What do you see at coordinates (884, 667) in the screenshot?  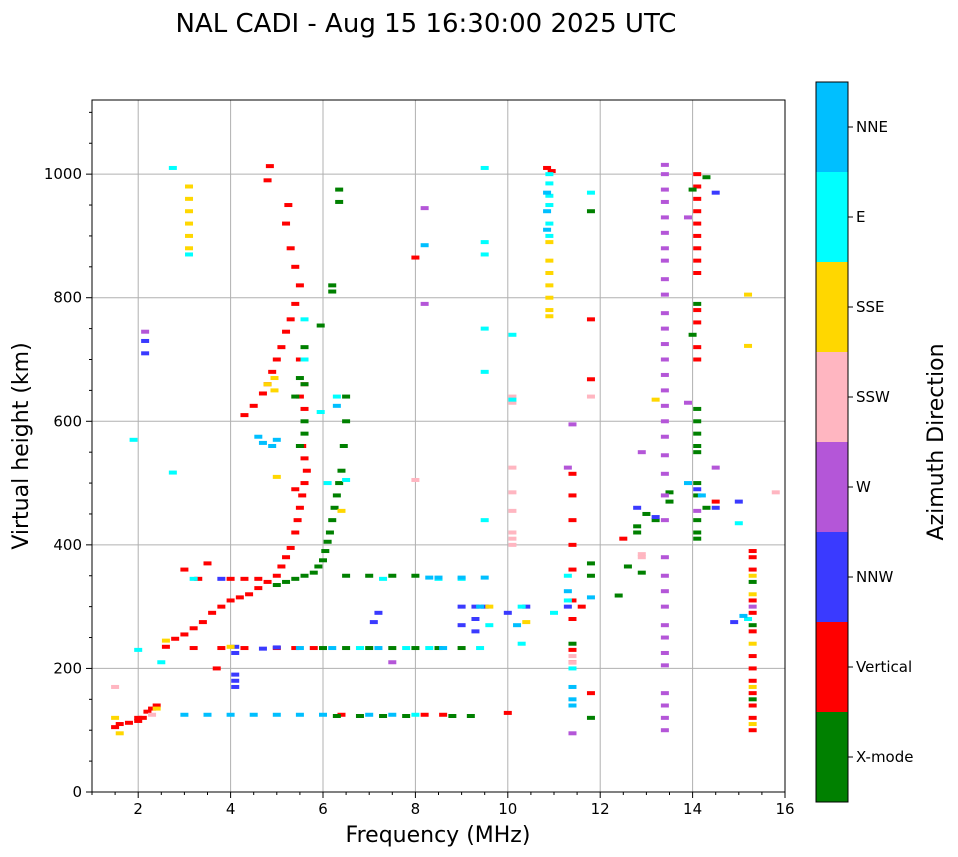 I see `colorbar-category-label: Vertical` at bounding box center [884, 667].